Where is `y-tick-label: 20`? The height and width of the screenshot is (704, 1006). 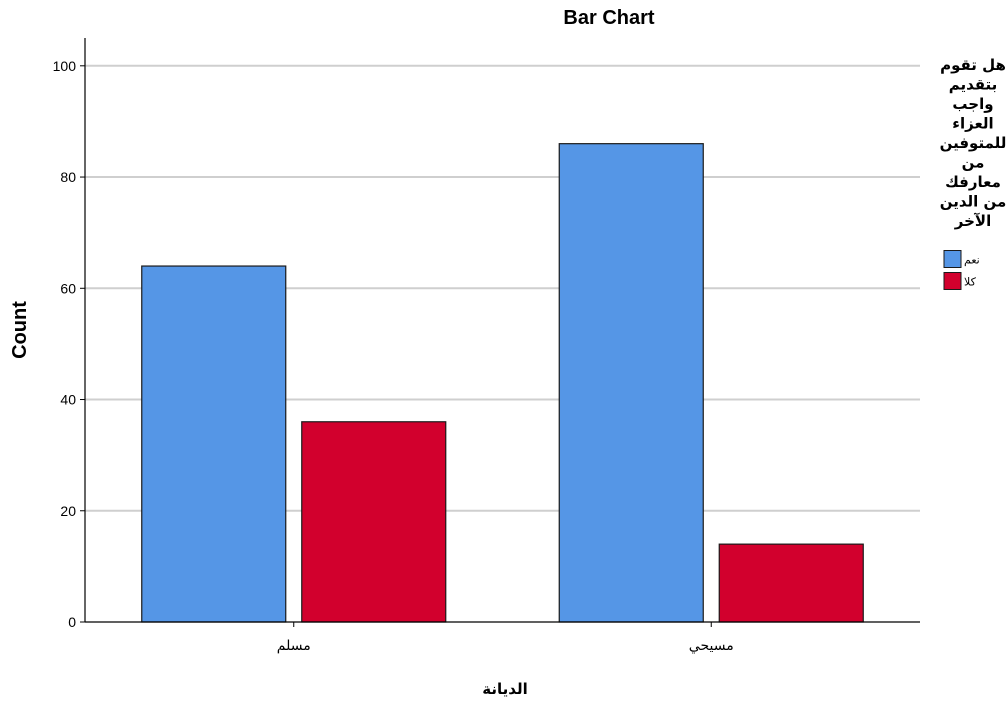
y-tick-label: 20 is located at coordinates (68, 511).